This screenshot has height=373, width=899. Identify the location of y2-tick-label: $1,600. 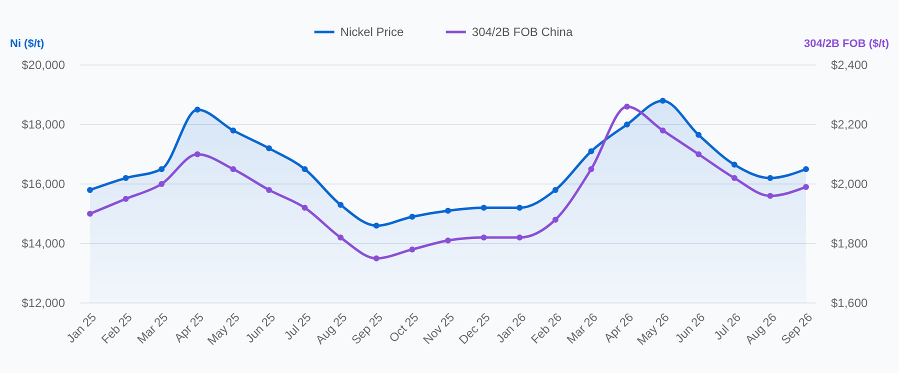
(849, 303).